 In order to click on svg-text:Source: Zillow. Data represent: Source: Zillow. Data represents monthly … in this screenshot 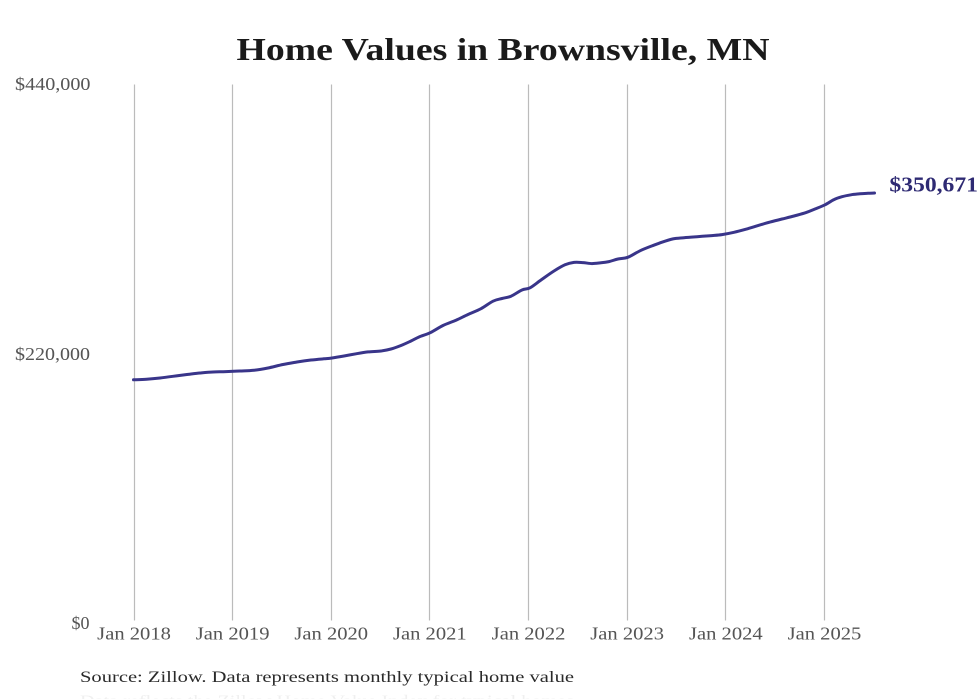, I will do `click(327, 677)`.